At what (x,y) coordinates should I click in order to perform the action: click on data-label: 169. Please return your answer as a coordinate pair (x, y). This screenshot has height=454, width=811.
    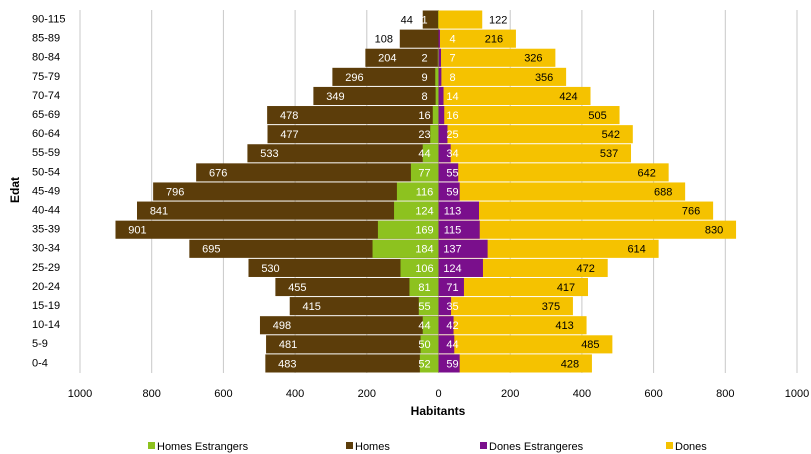
    Looking at the image, I should click on (424, 231).